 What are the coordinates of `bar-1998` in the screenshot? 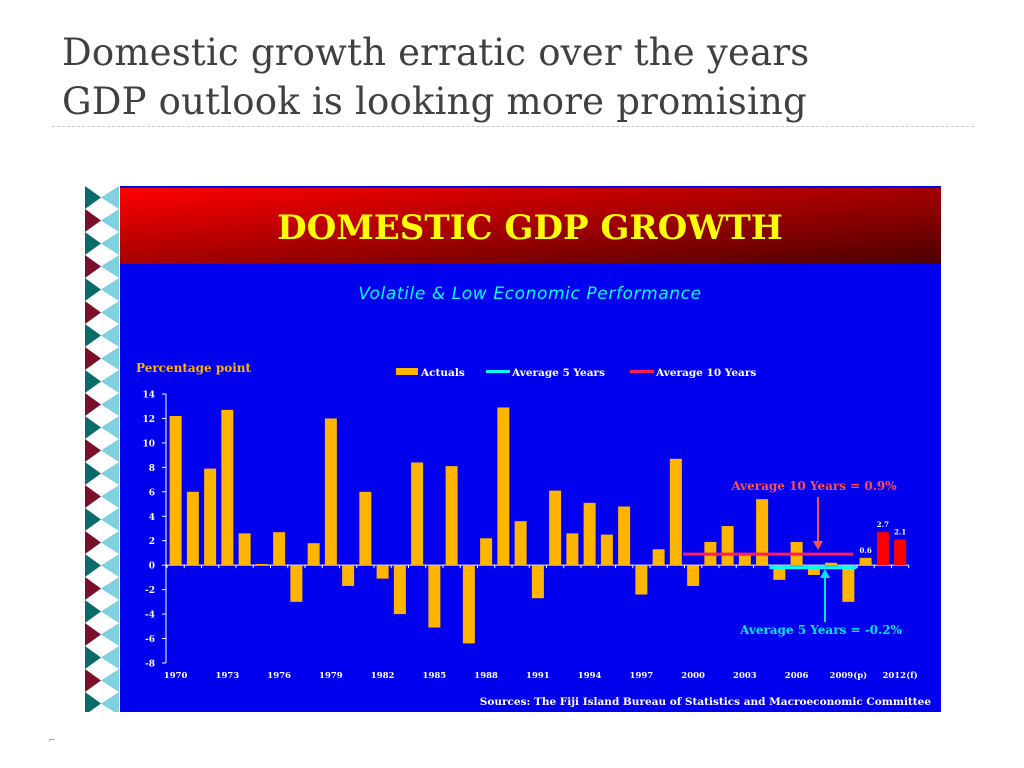 It's located at (658, 557).